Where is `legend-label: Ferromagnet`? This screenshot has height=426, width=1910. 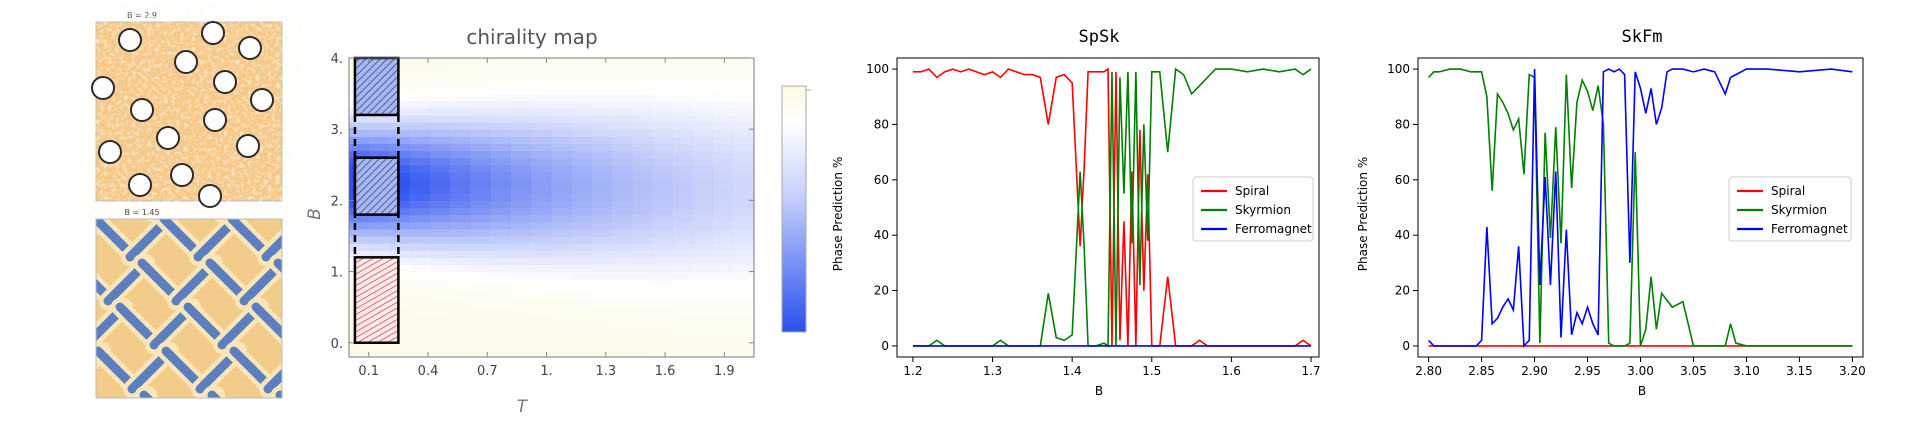 legend-label: Ferromagnet is located at coordinates (1273, 229).